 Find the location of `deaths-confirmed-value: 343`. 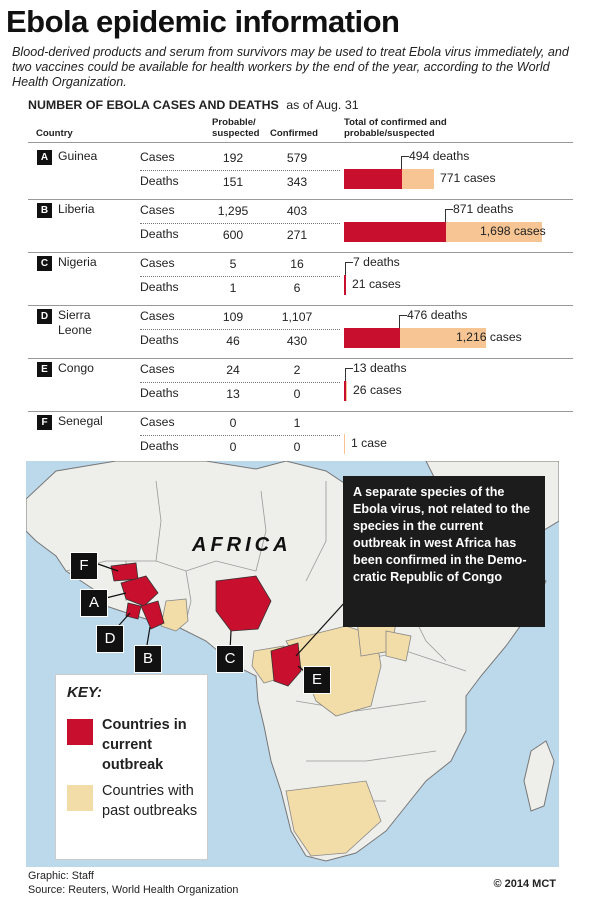

deaths-confirmed-value: 343 is located at coordinates (297, 182).